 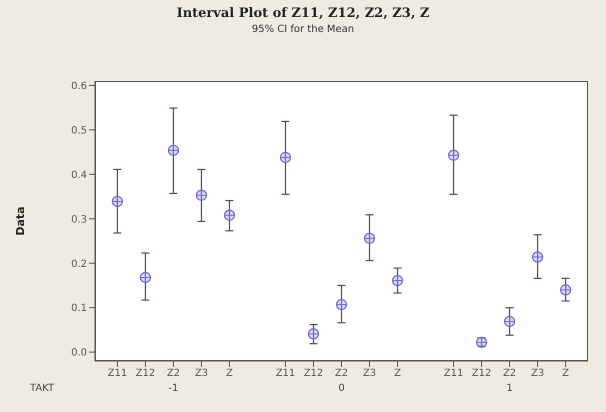 What do you see at coordinates (79, 175) in the screenshot?
I see `y-tick-label: 0.4` at bounding box center [79, 175].